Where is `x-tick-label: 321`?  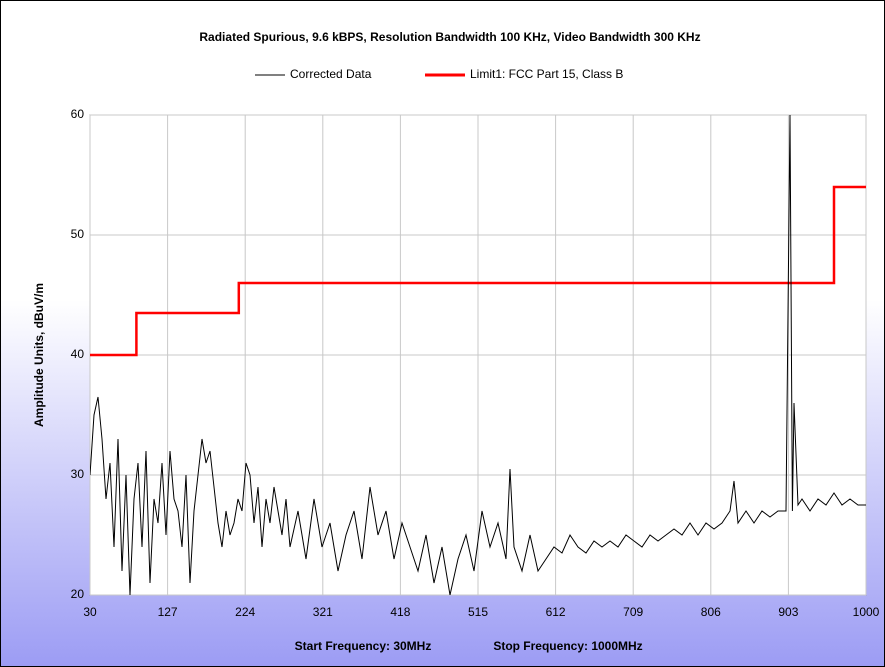
x-tick-label: 321 is located at coordinates (323, 612).